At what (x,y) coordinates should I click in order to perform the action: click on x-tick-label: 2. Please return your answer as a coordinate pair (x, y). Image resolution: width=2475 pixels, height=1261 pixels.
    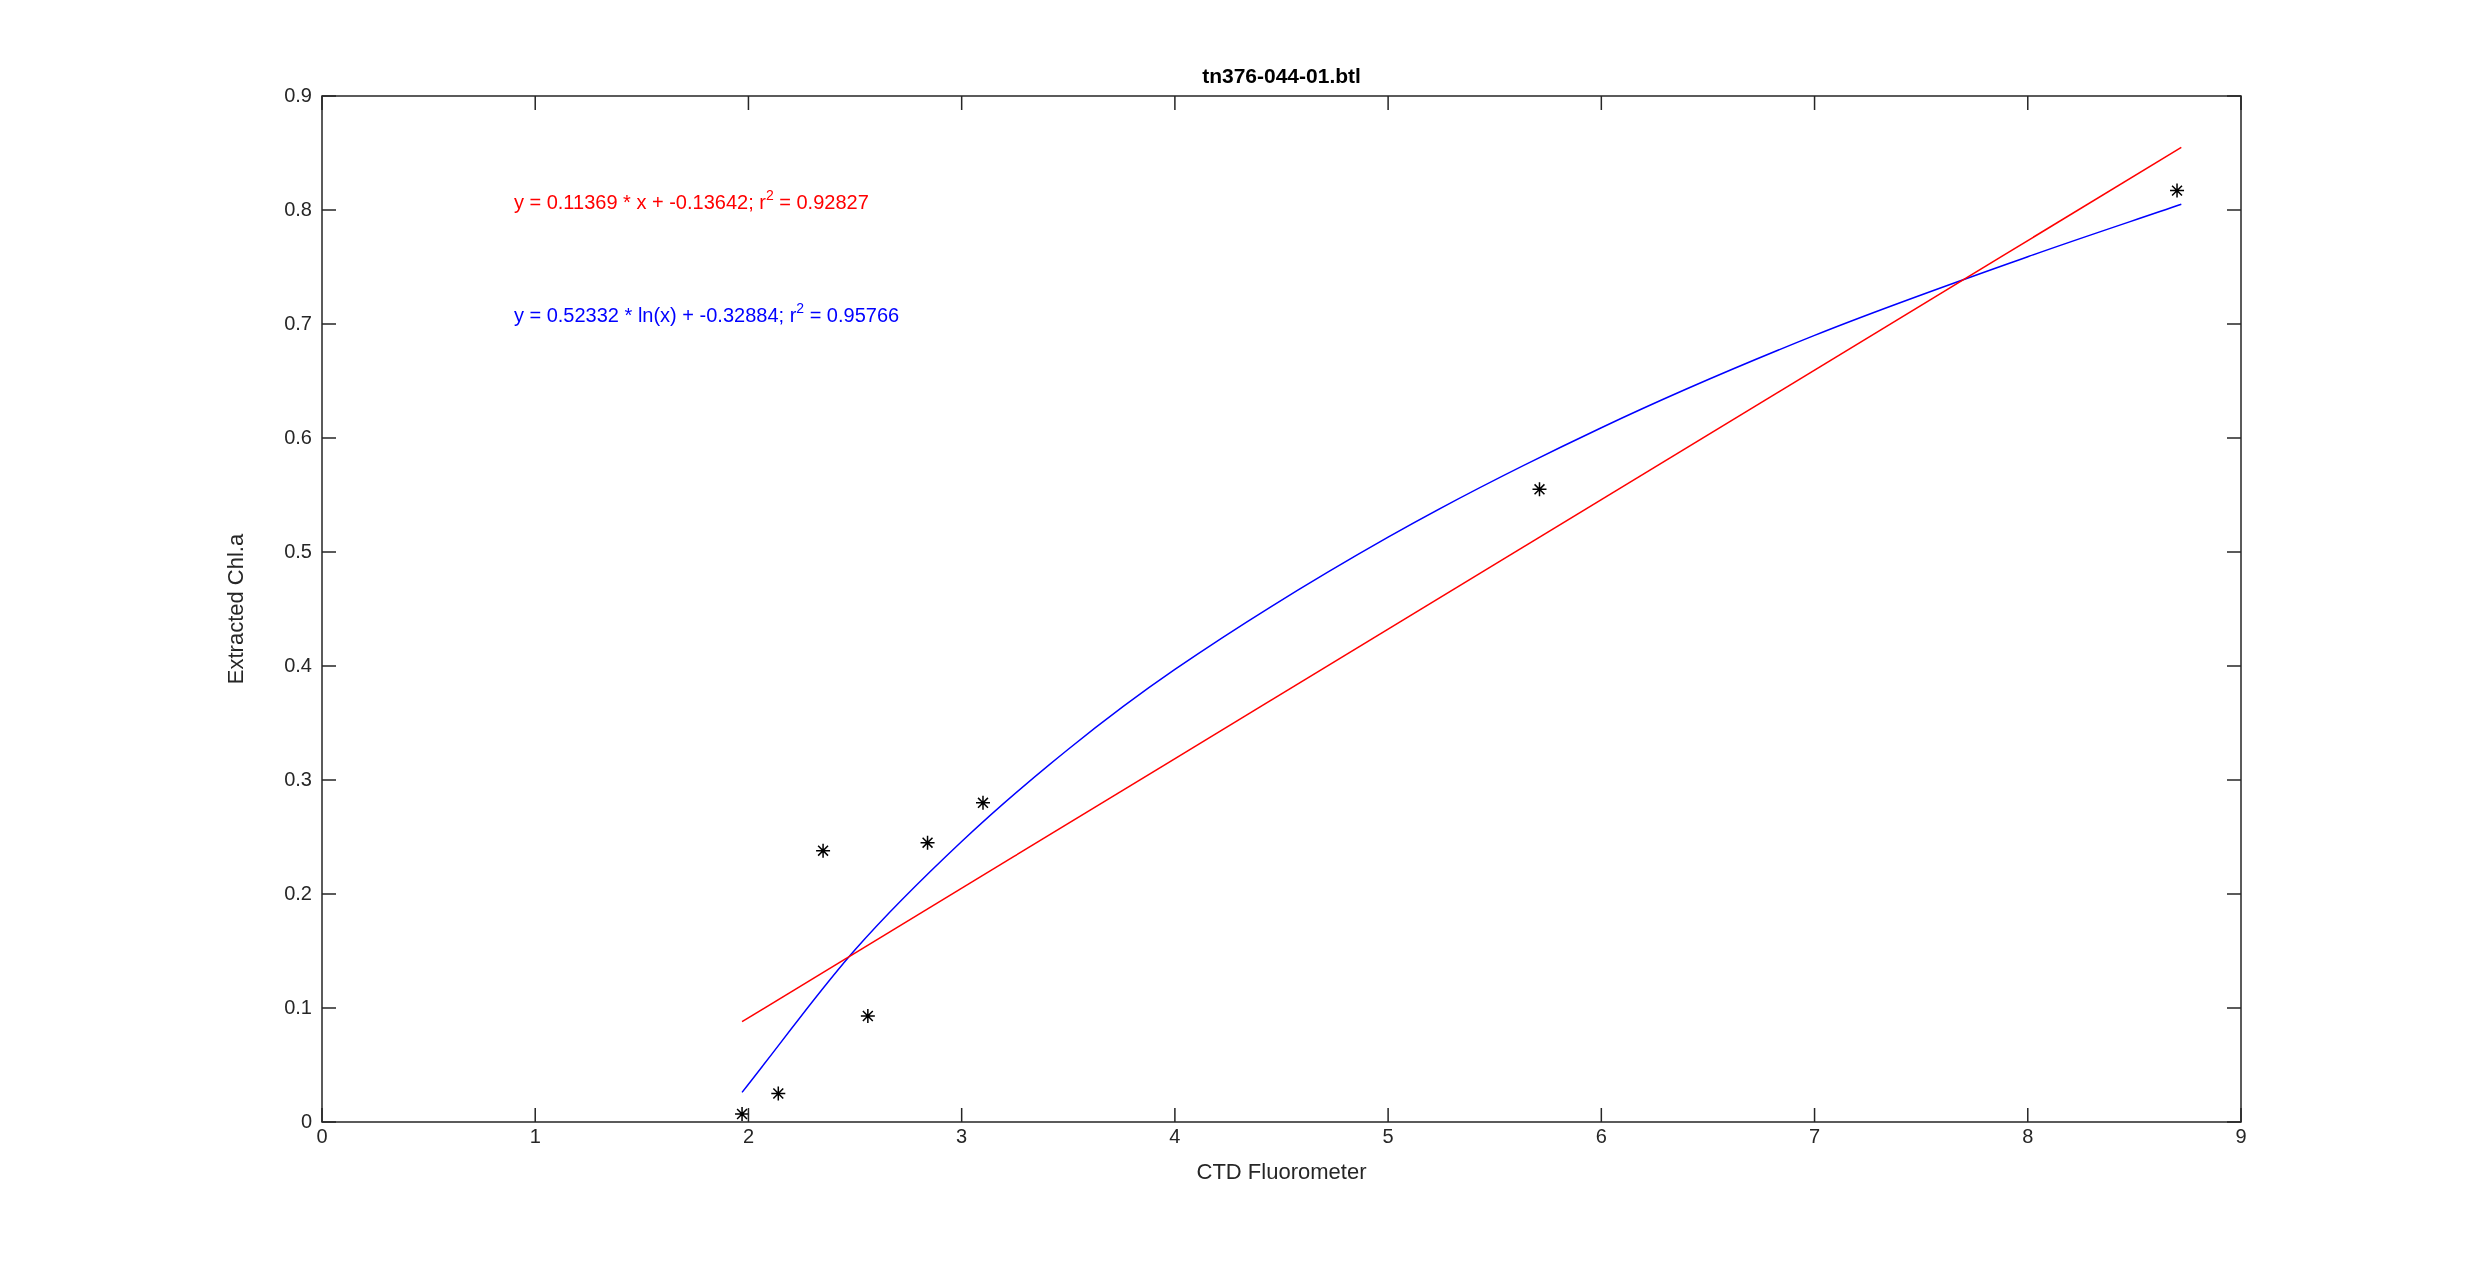
    Looking at the image, I should click on (748, 1135).